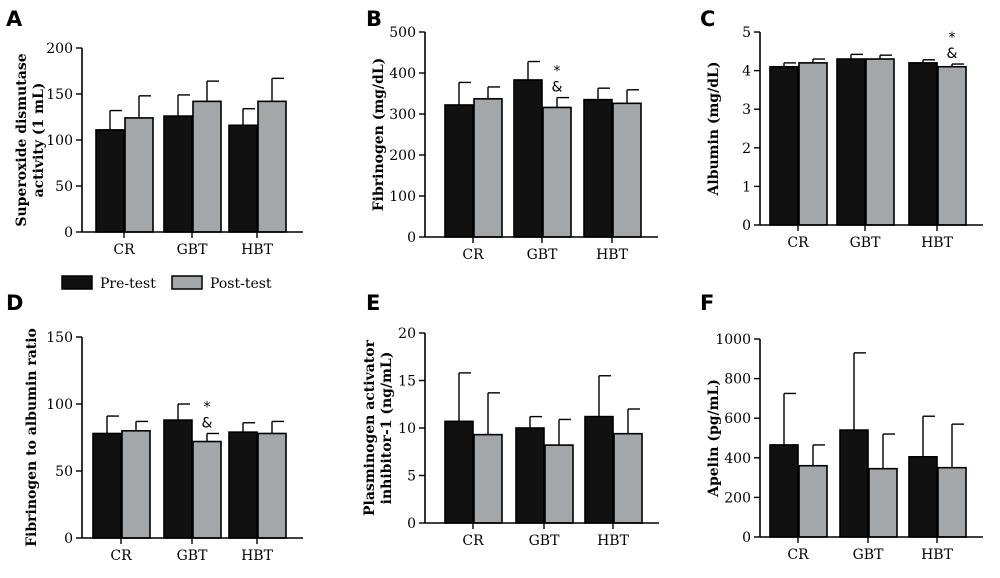 Image resolution: width=1000 pixels, height=578 pixels. I want to click on panel-letter-d: D, so click(14, 303).